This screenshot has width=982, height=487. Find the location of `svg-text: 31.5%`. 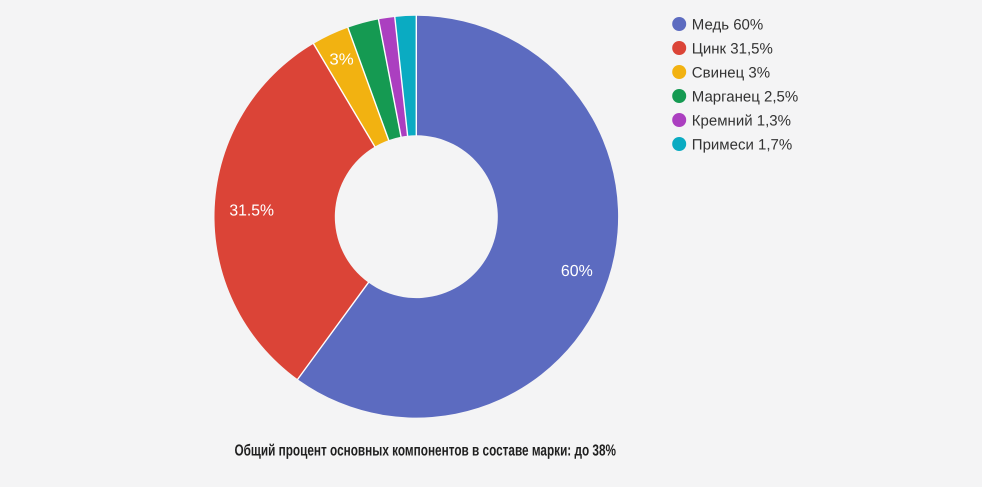

svg-text: 31.5% is located at coordinates (251, 211).